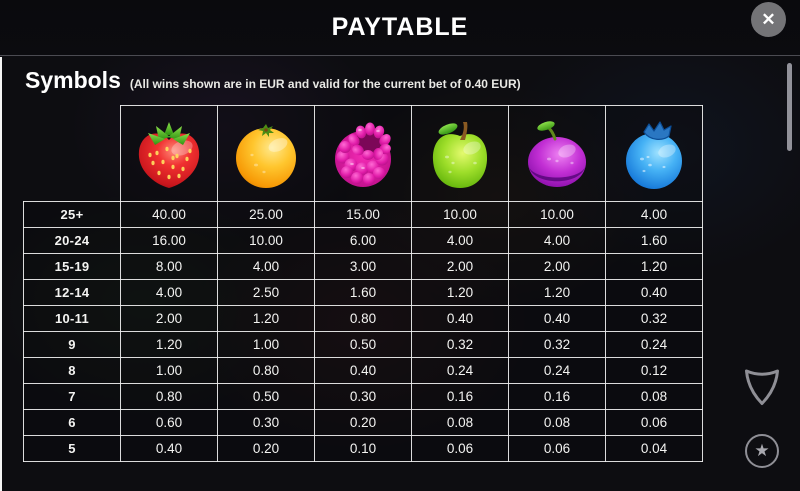 The image size is (800, 491). I want to click on match-count-label: 10-11, so click(72, 318).